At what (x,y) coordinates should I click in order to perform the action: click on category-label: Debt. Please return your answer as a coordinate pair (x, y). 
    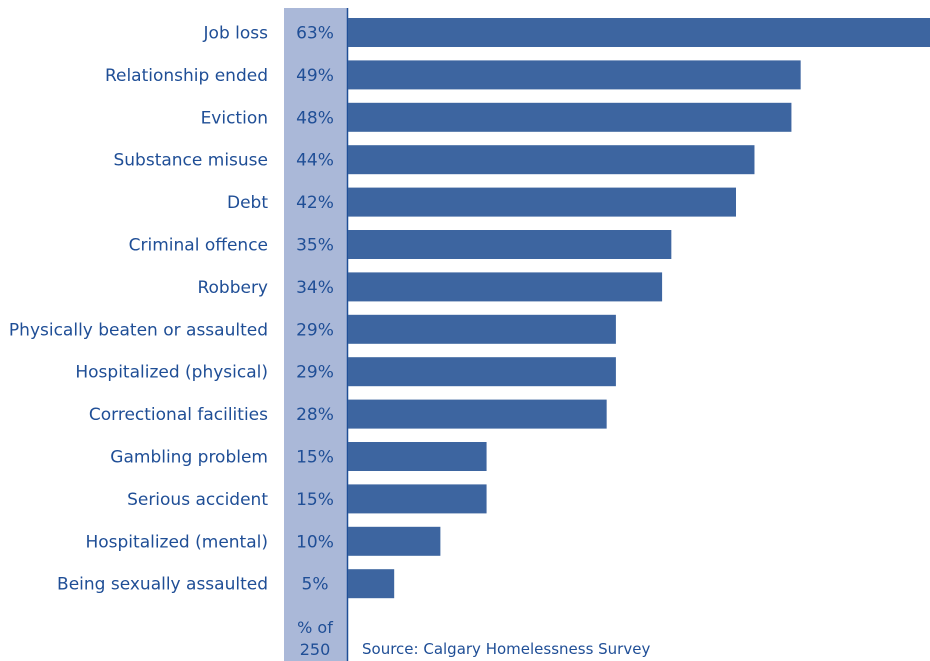
    Looking at the image, I should click on (247, 203).